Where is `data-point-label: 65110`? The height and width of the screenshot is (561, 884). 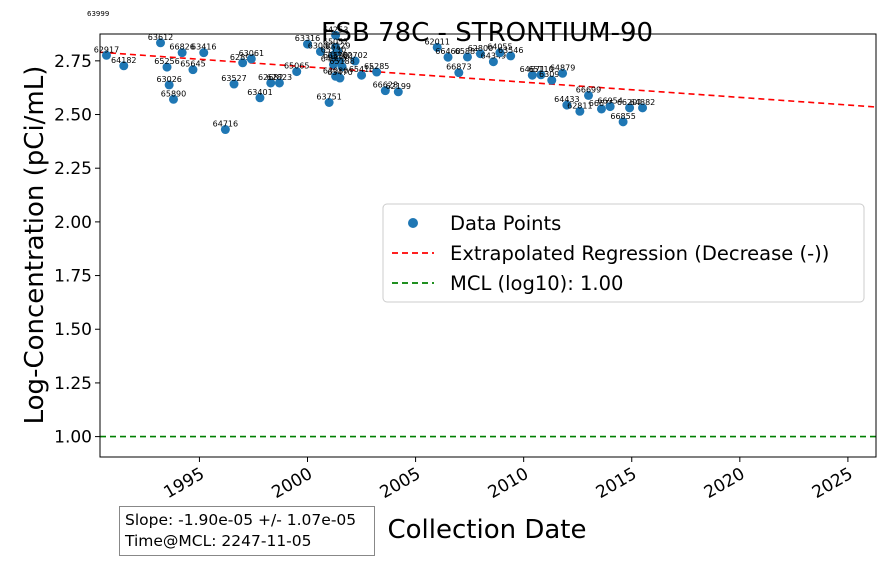
data-point-label: 65110 is located at coordinates (540, 69).